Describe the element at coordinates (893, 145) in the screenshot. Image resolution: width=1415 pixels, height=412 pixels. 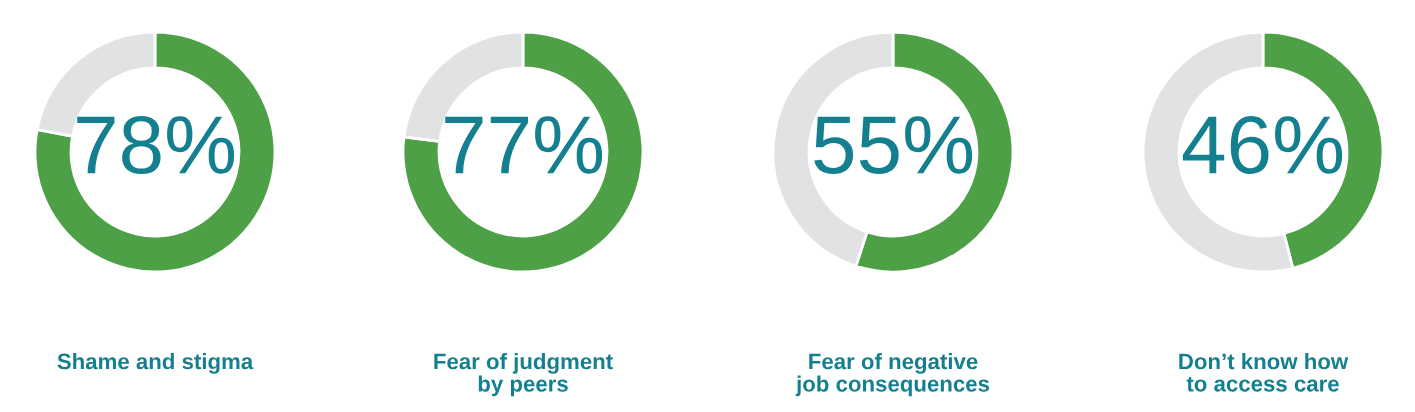
I see `data-label: 55%` at that location.